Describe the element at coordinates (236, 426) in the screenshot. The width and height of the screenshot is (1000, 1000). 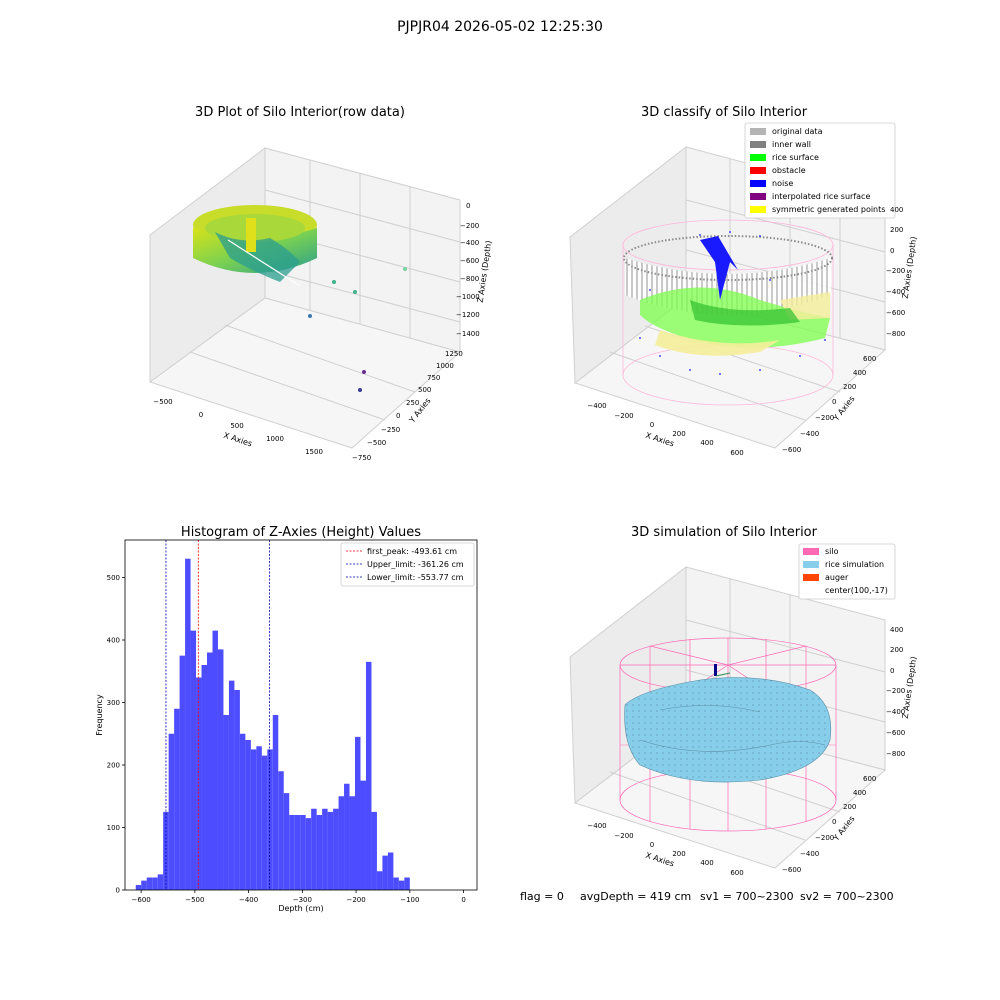
I see `raw-x-tick: 500` at that location.